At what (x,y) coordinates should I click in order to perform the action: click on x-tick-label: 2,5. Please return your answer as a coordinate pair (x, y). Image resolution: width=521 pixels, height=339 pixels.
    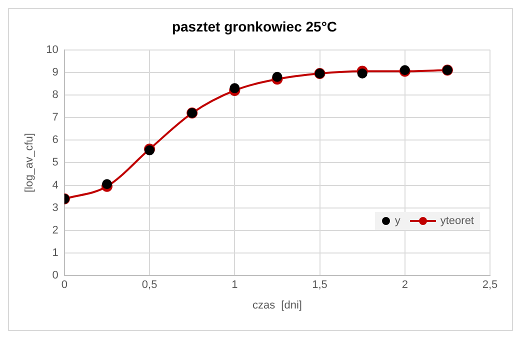
    Looking at the image, I should click on (490, 285).